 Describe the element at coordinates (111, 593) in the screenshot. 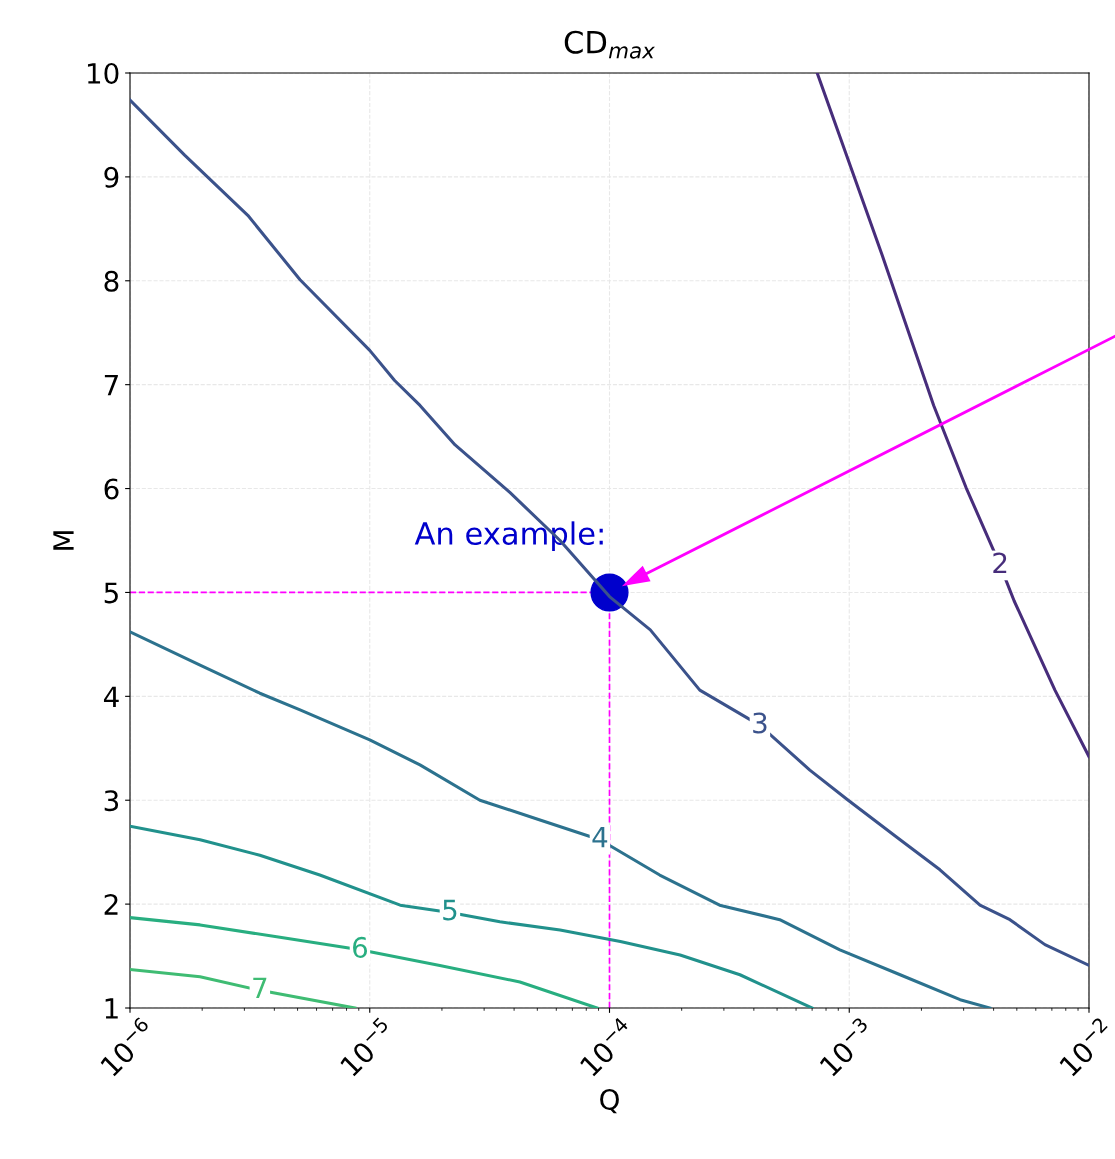

I see `y-tick-label: 5` at that location.